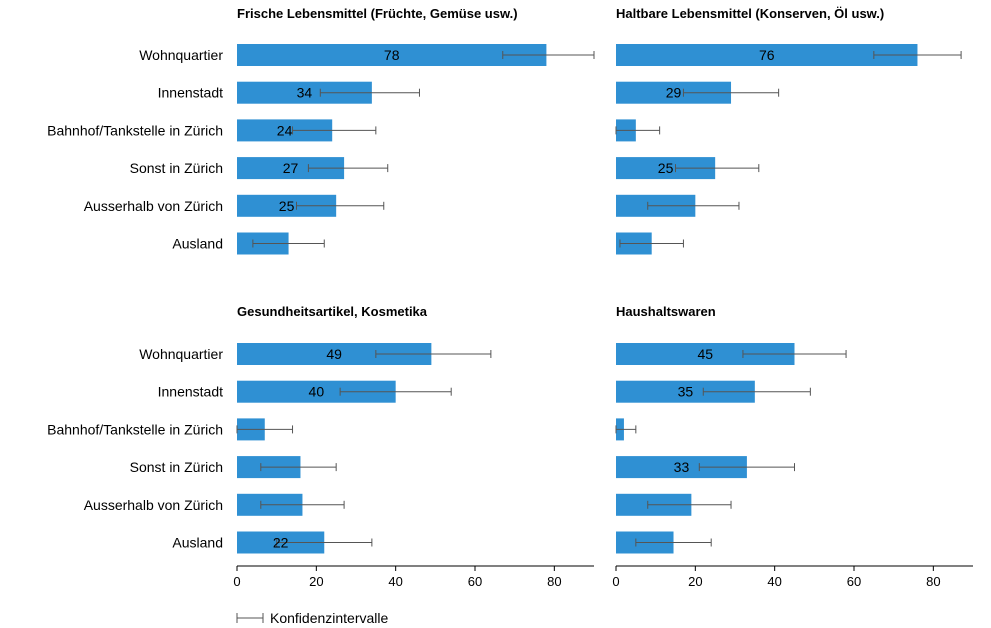 The height and width of the screenshot is (628, 991). I want to click on panel-title: Gesundheitsartikel, Kosmetika, so click(332, 311).